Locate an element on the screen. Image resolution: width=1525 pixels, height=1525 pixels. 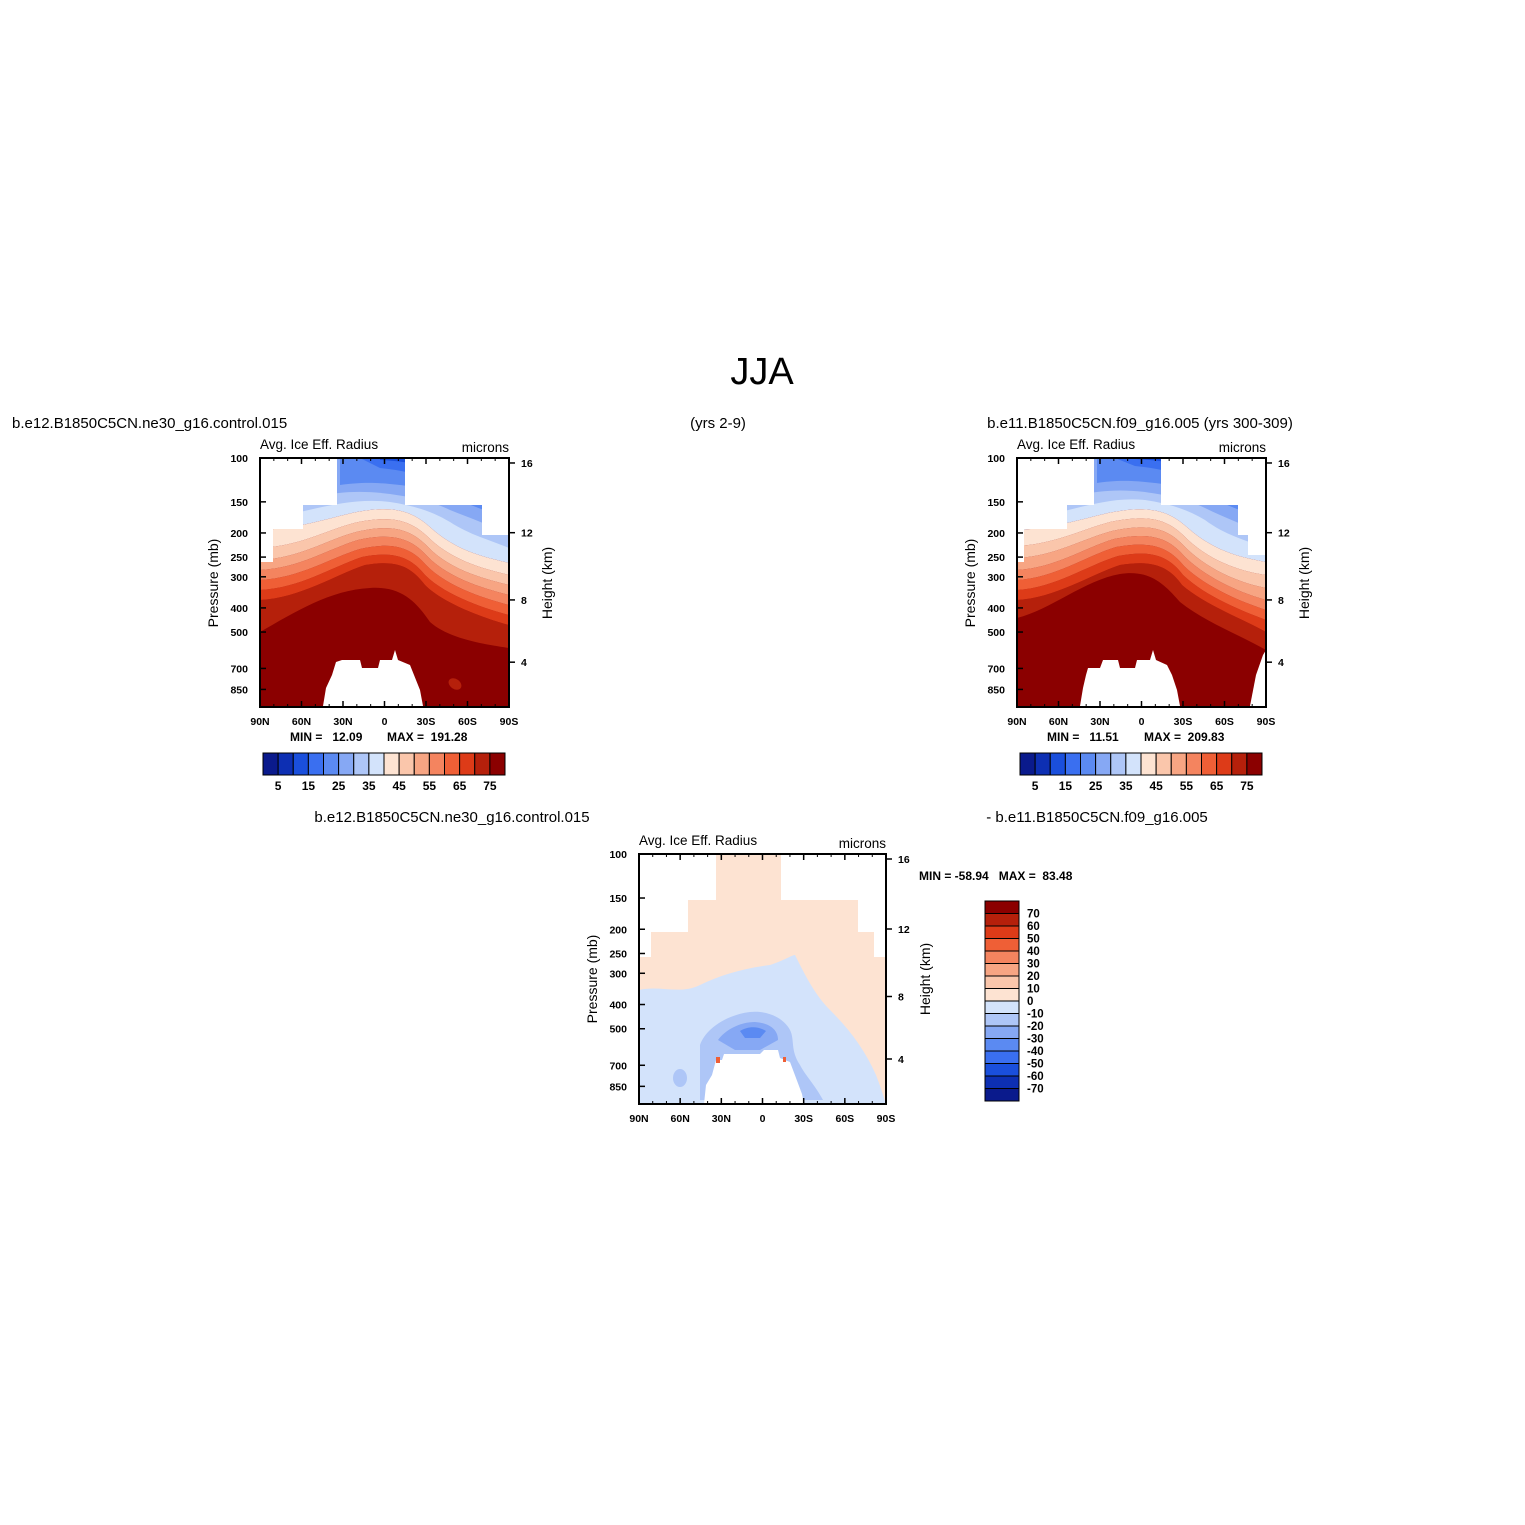
colorbar-label: 0 is located at coordinates (1030, 1002).